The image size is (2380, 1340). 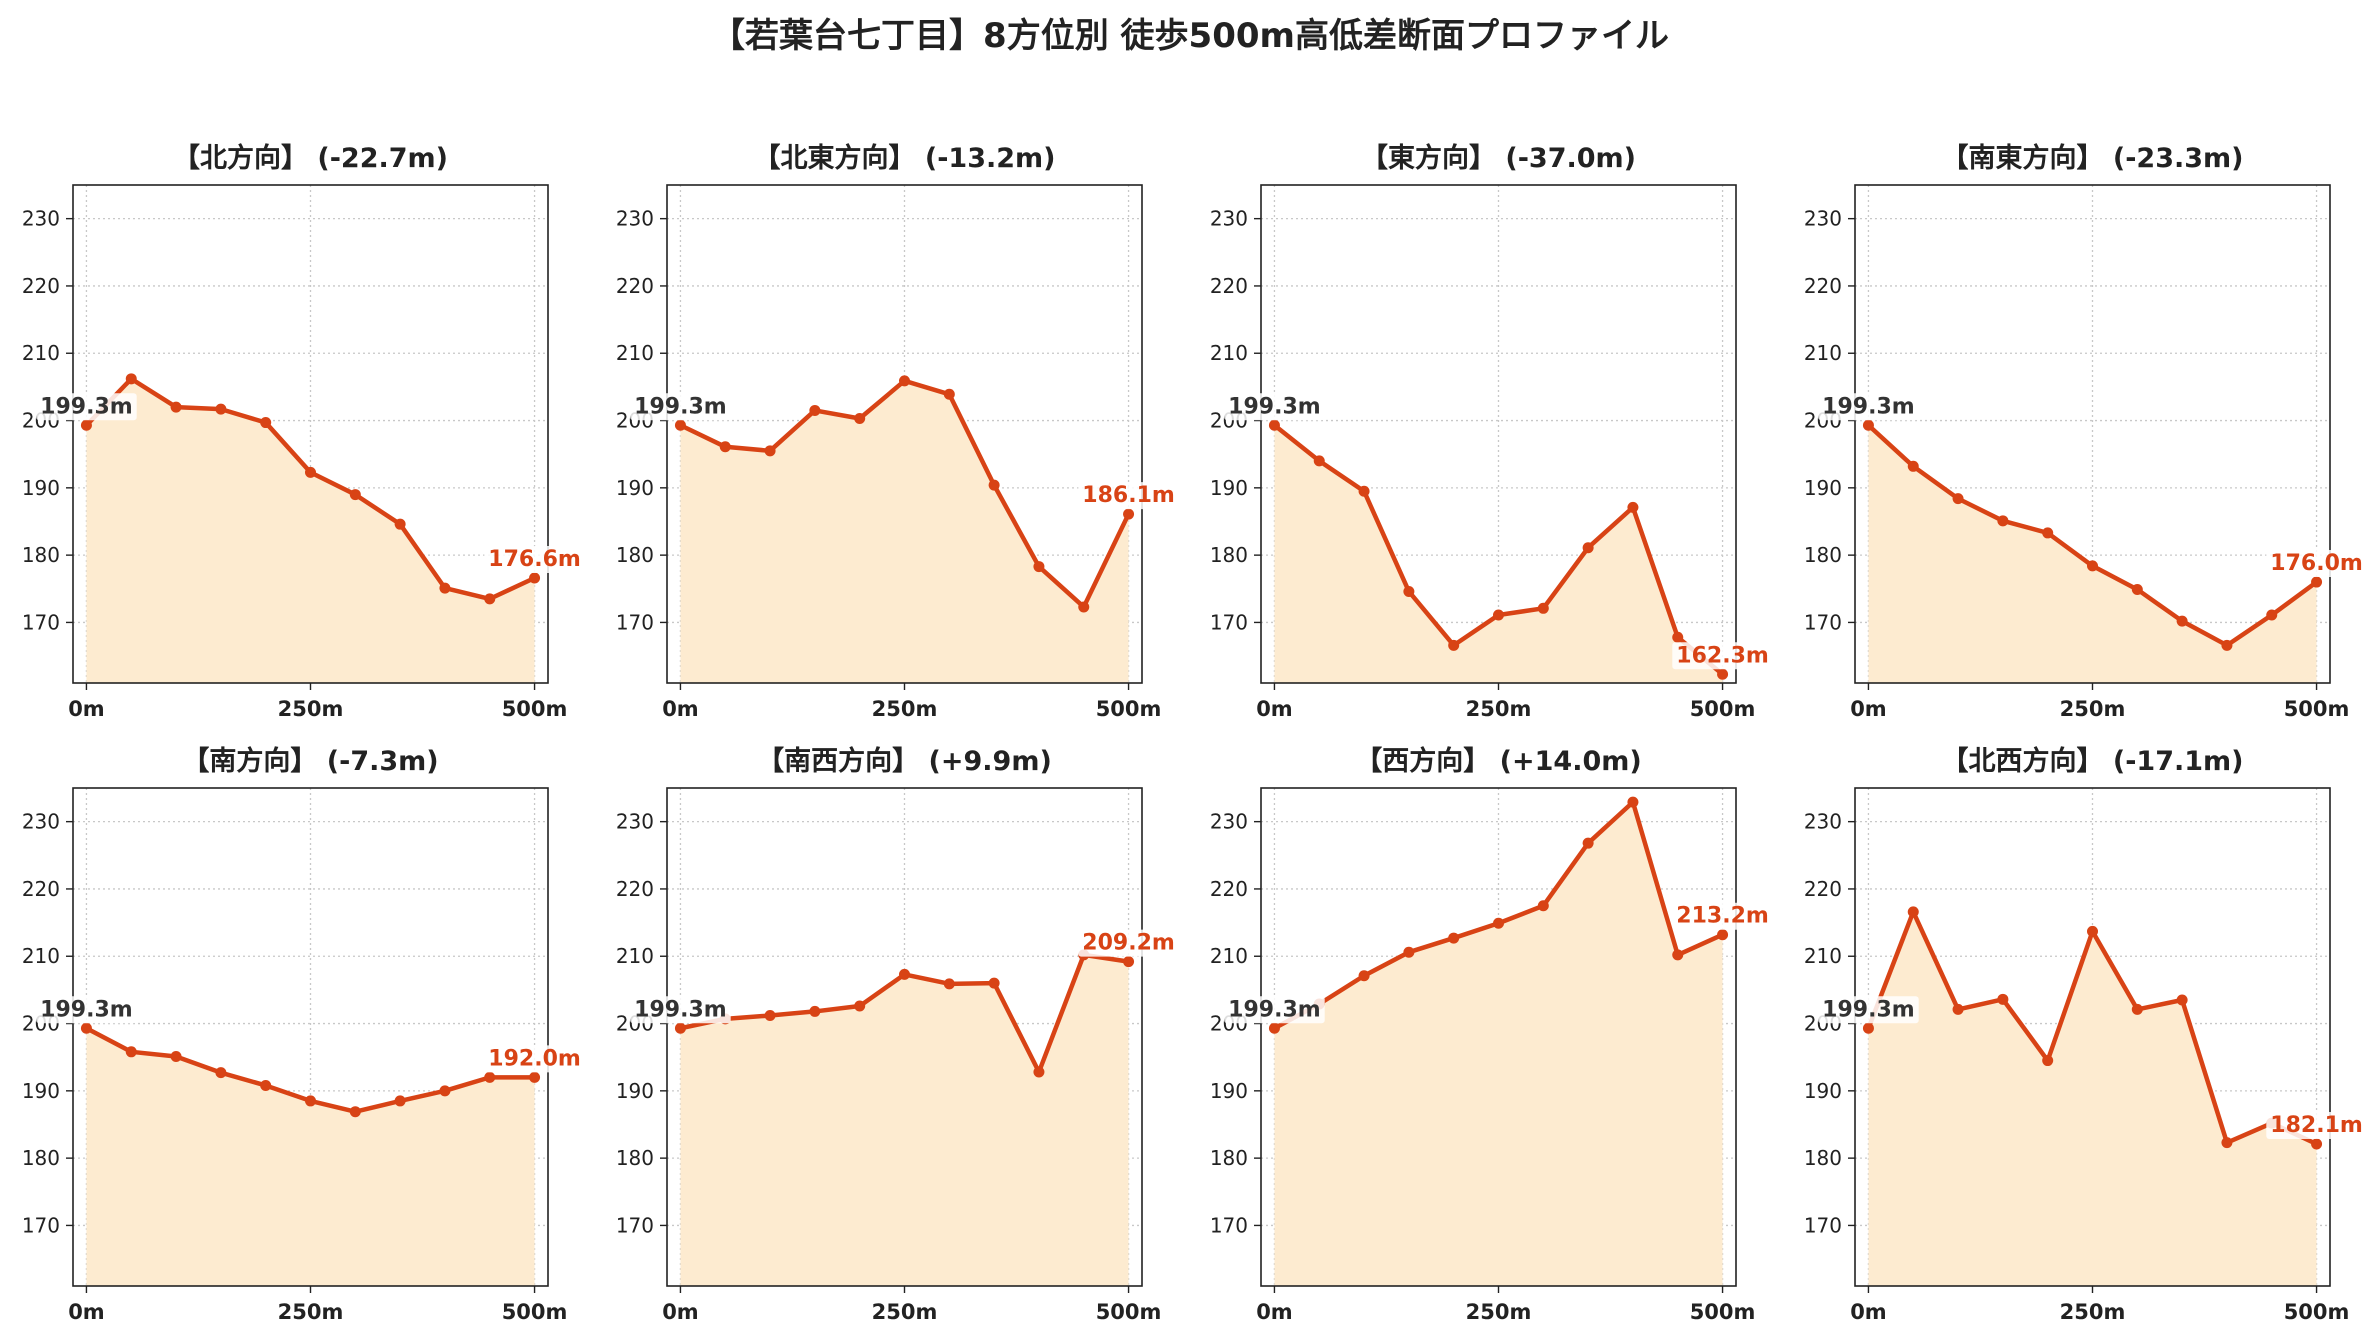 I want to click on end-elevation-label: 182.1m, so click(x=2316, y=1125).